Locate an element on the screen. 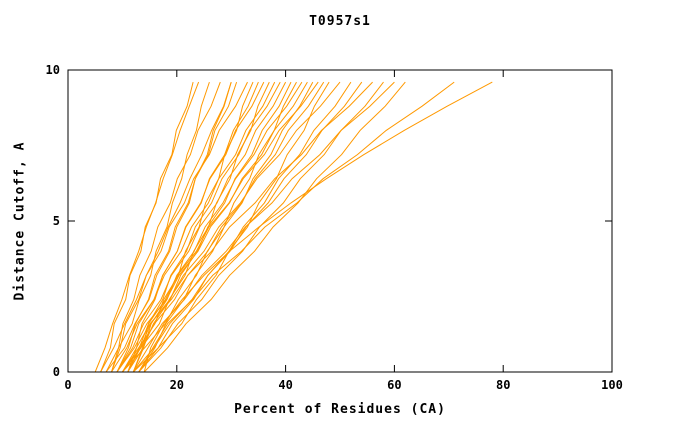 The height and width of the screenshot is (440, 680). y-tick-label: 0 is located at coordinates (56, 372).